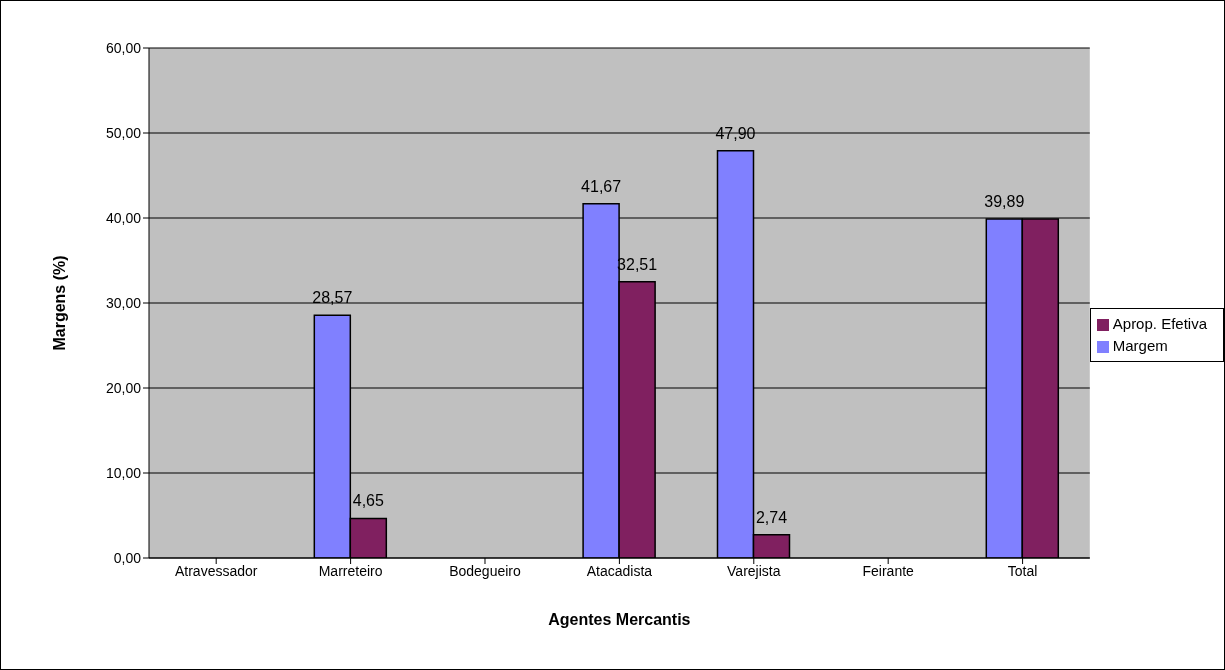 Image resolution: width=1225 pixels, height=670 pixels. Describe the element at coordinates (619, 619) in the screenshot. I see `x-axis-title: Agentes Mercantis` at that location.